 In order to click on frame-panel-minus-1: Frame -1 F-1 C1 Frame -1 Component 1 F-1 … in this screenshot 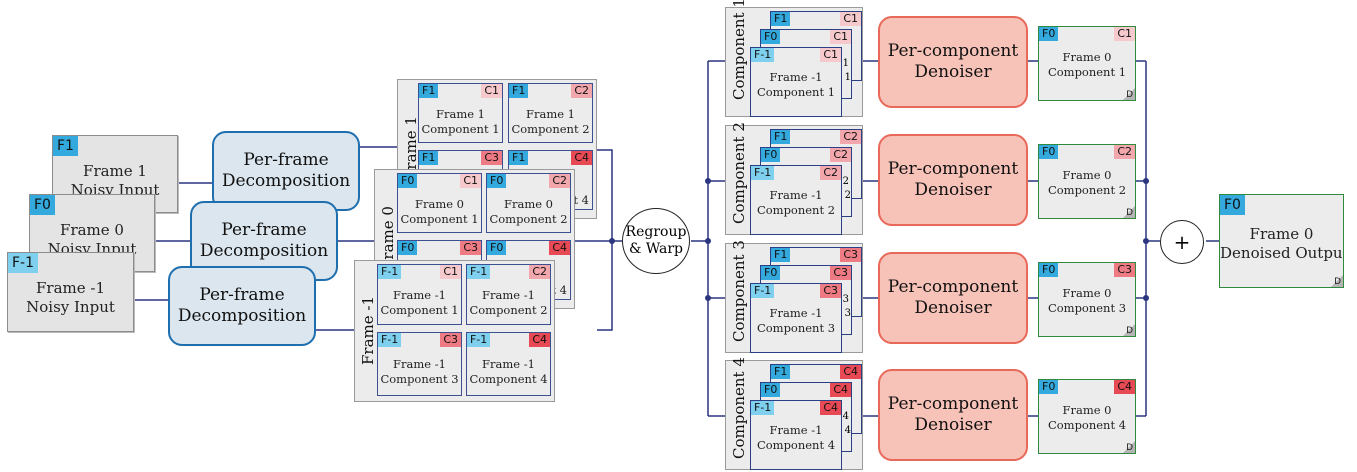, I will do `click(454, 331)`.